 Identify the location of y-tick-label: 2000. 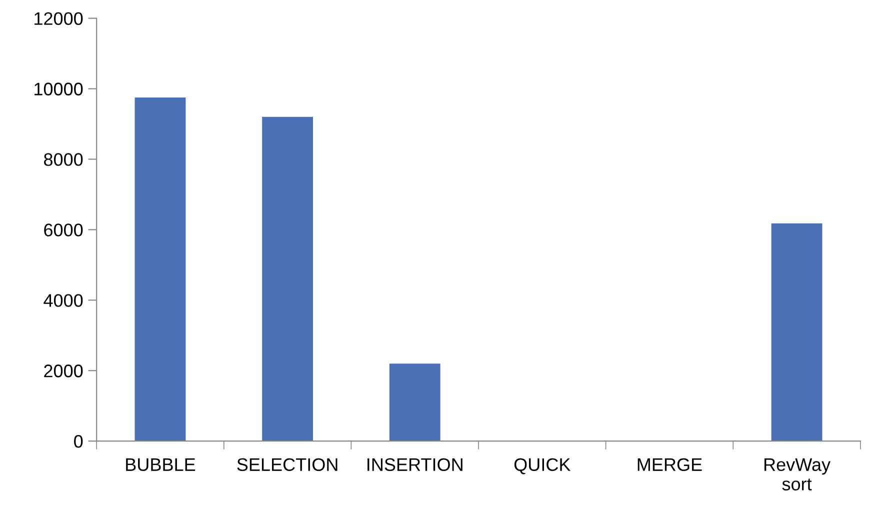
(63, 371).